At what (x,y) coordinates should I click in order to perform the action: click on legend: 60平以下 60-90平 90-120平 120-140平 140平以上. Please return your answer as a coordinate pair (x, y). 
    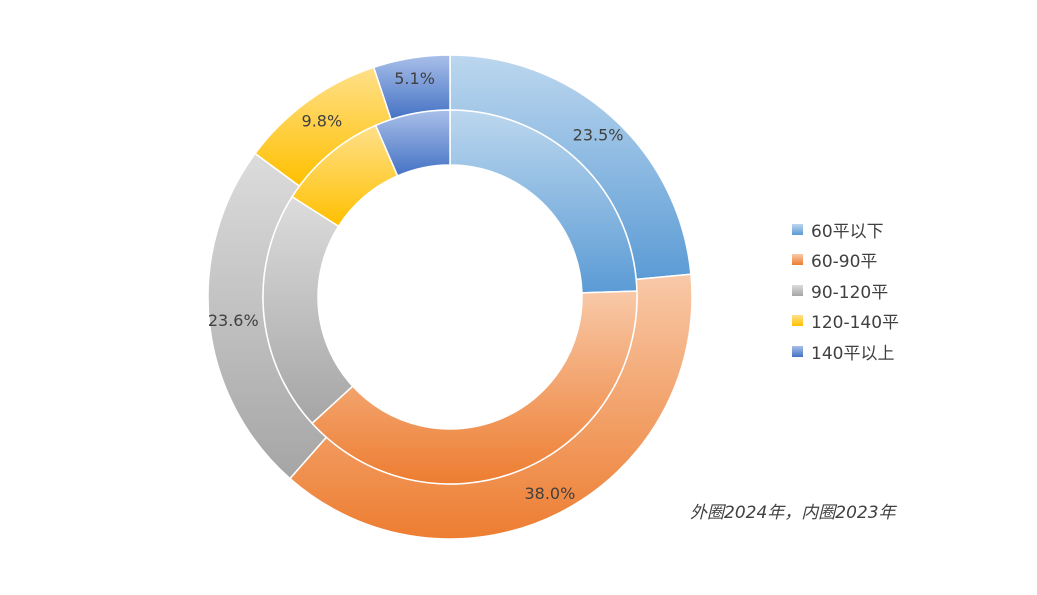
    Looking at the image, I should click on (845, 290).